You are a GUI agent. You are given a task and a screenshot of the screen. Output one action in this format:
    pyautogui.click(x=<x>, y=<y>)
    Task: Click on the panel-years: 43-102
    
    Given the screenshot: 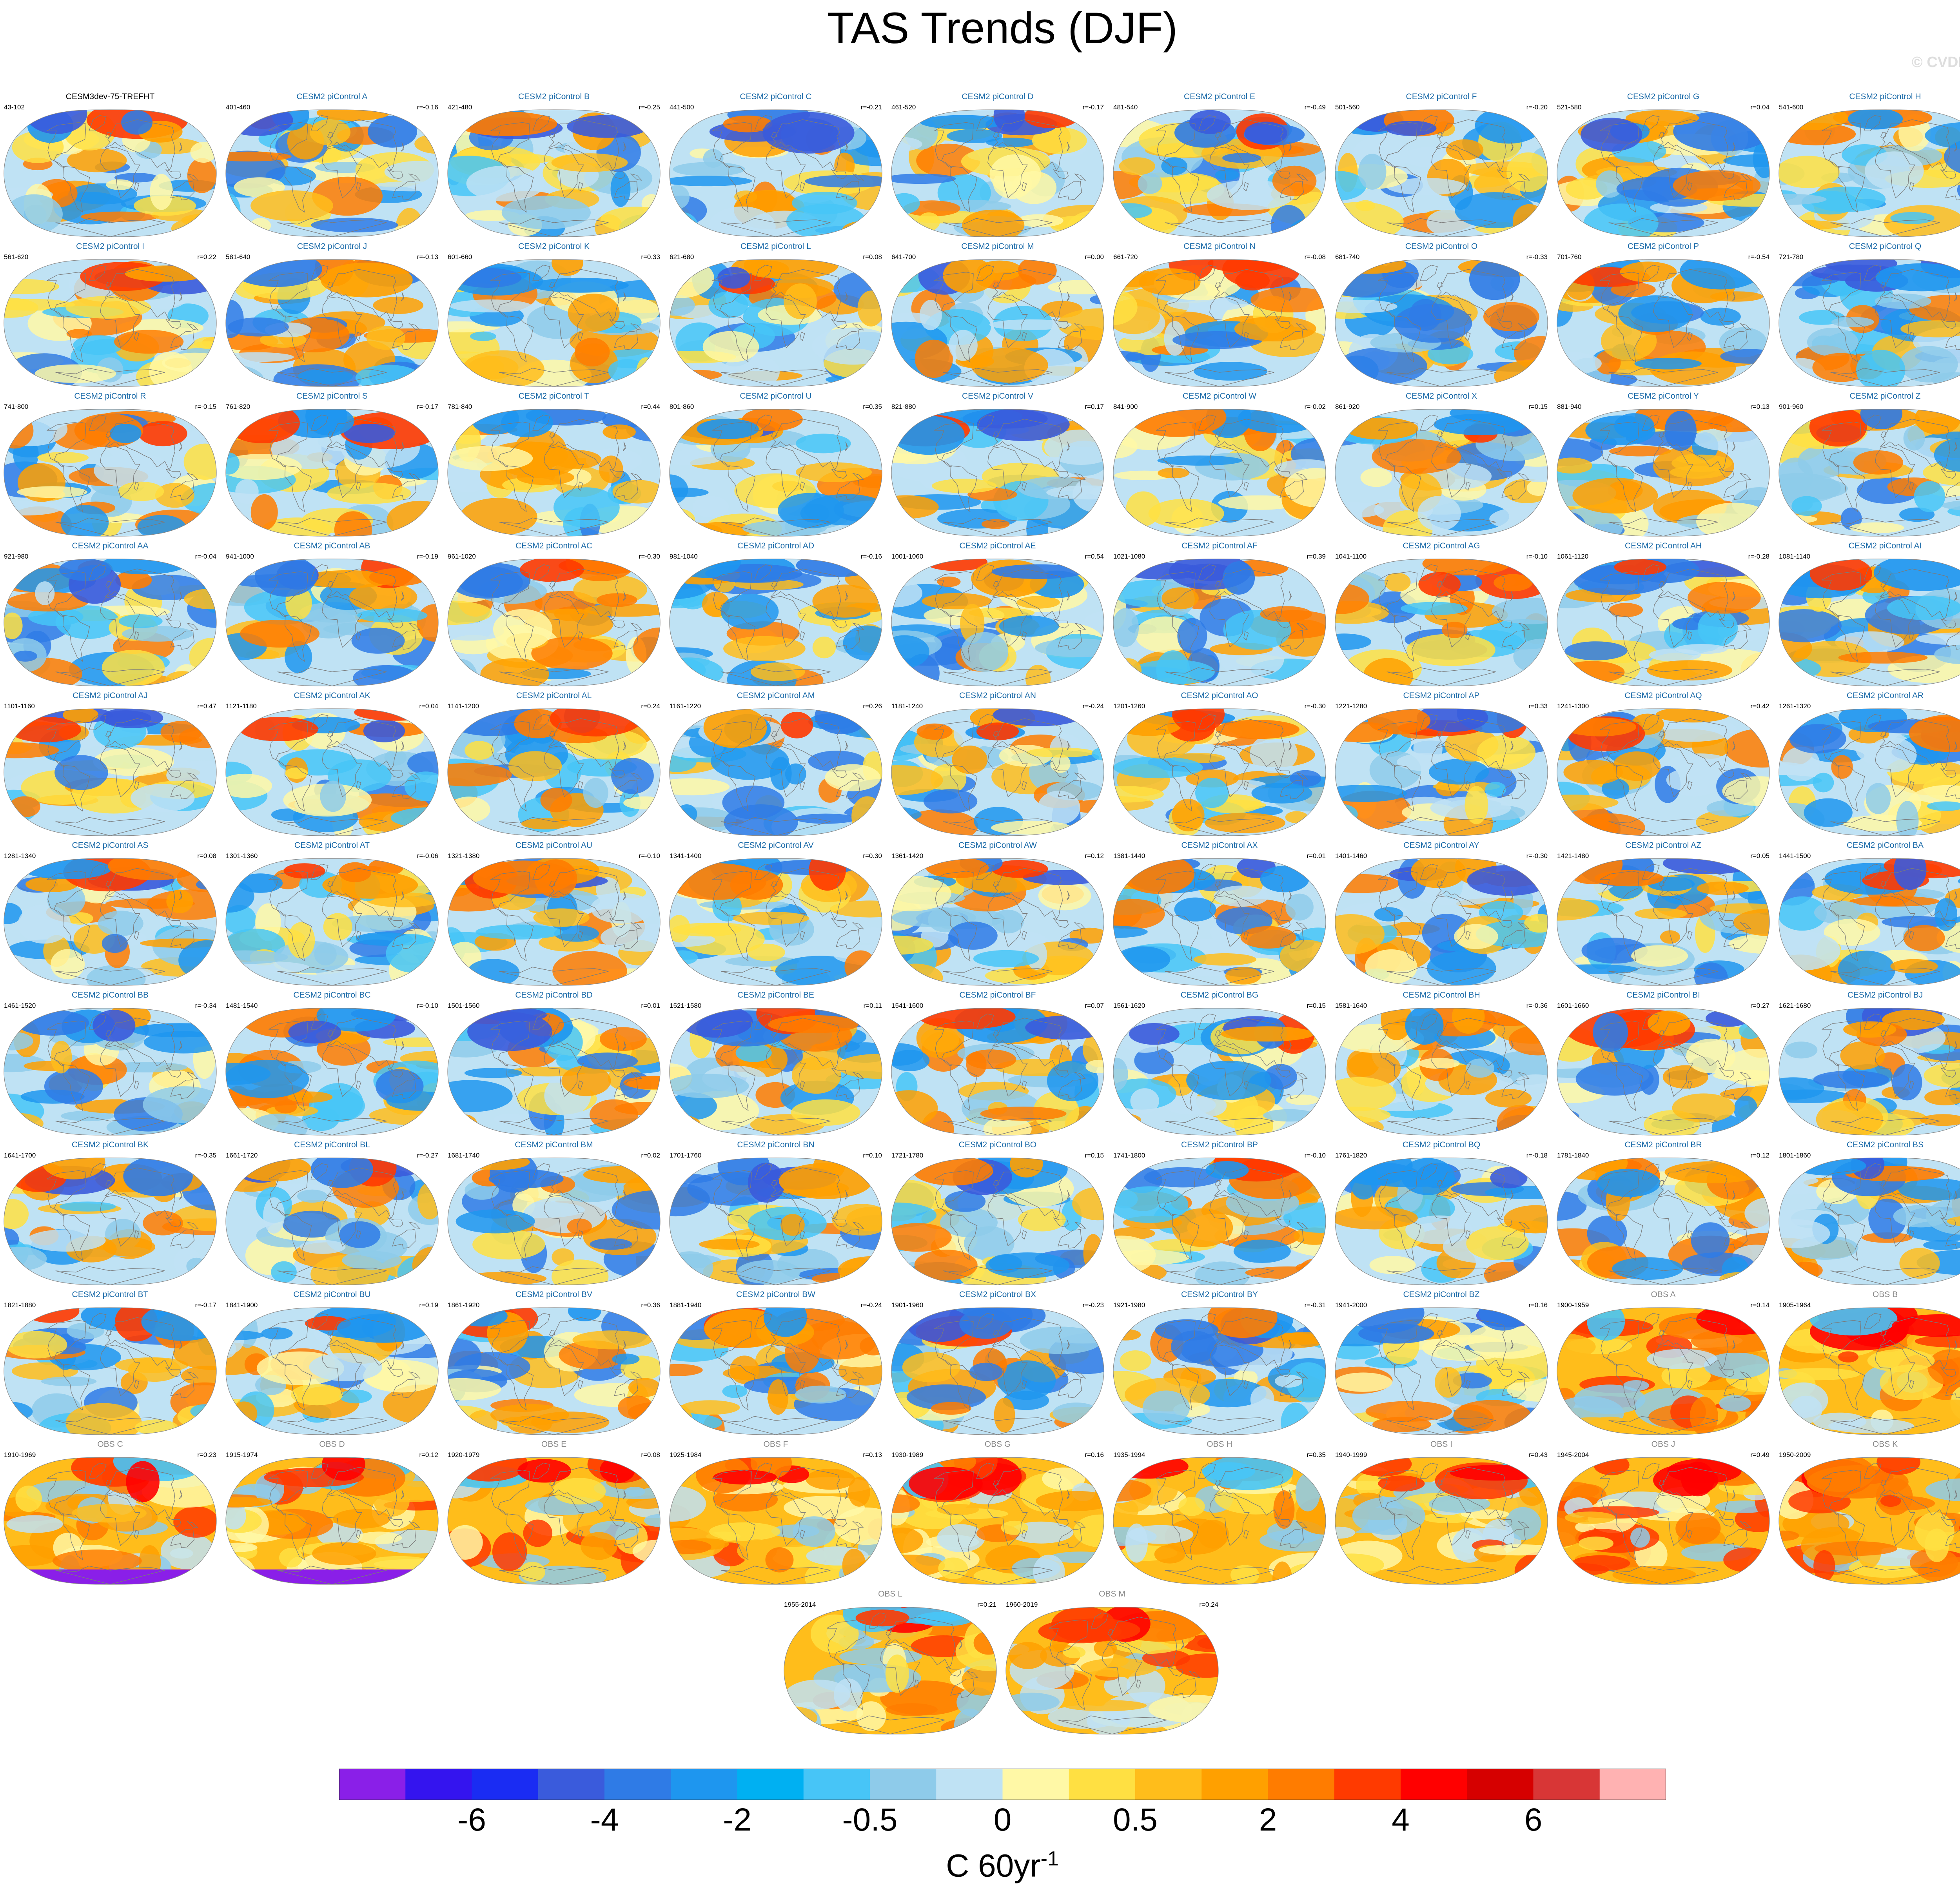 What is the action you would take?
    pyautogui.click(x=15, y=107)
    